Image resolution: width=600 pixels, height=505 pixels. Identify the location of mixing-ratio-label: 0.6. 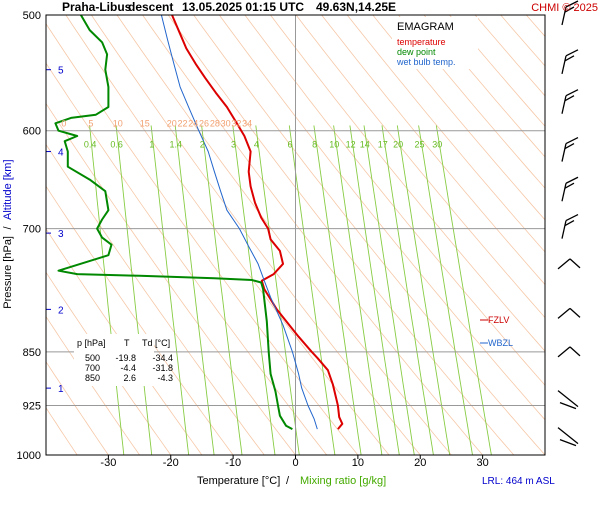
(116, 145).